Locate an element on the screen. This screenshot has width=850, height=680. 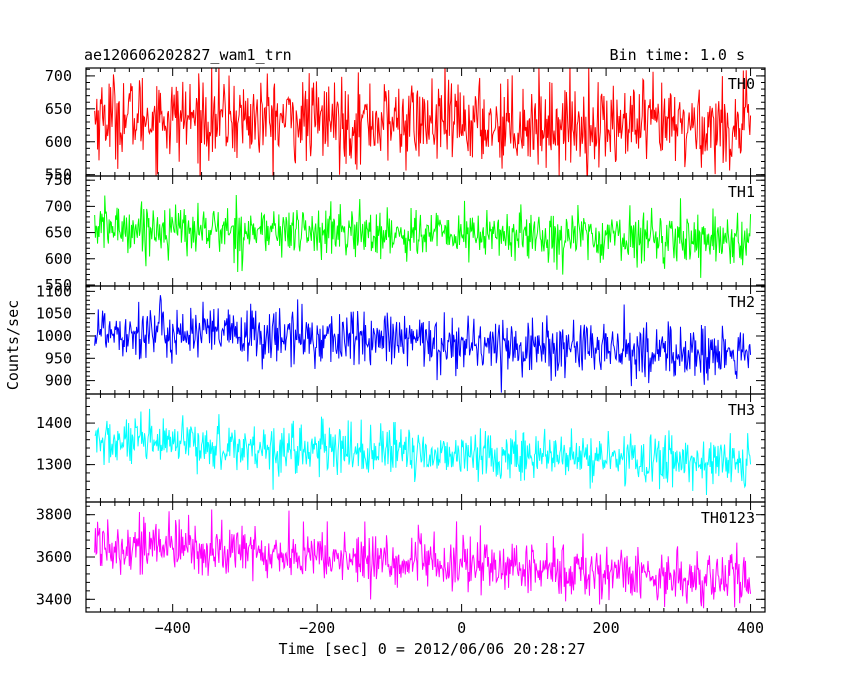
y-tick-label: 1400 is located at coordinates (54, 423).